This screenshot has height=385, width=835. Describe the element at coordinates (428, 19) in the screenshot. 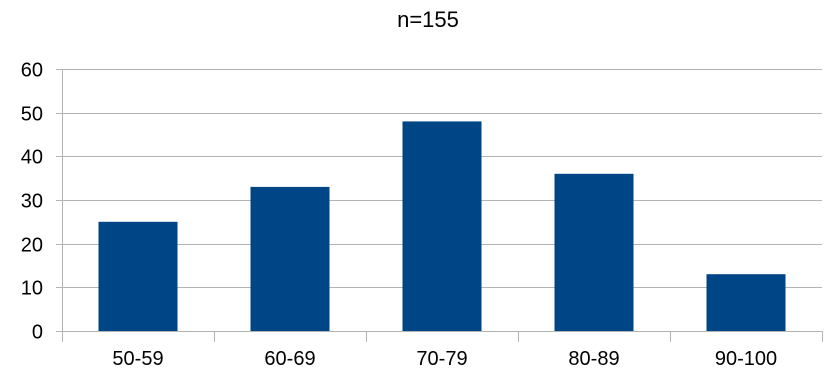

I see `chart-title: n=155` at that location.